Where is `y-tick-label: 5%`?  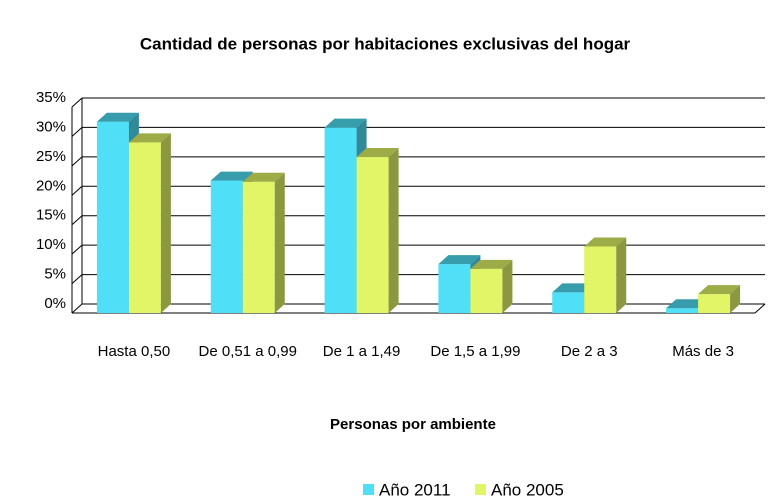
y-tick-label: 5% is located at coordinates (55, 274).